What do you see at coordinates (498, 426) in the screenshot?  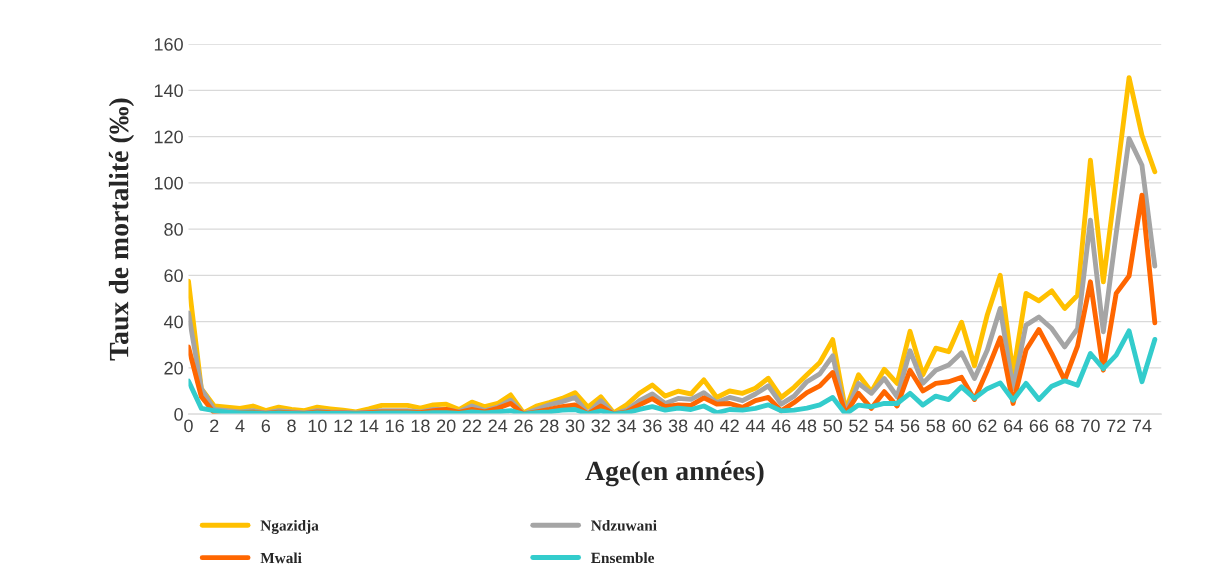 I see `x-tick-label: 24` at bounding box center [498, 426].